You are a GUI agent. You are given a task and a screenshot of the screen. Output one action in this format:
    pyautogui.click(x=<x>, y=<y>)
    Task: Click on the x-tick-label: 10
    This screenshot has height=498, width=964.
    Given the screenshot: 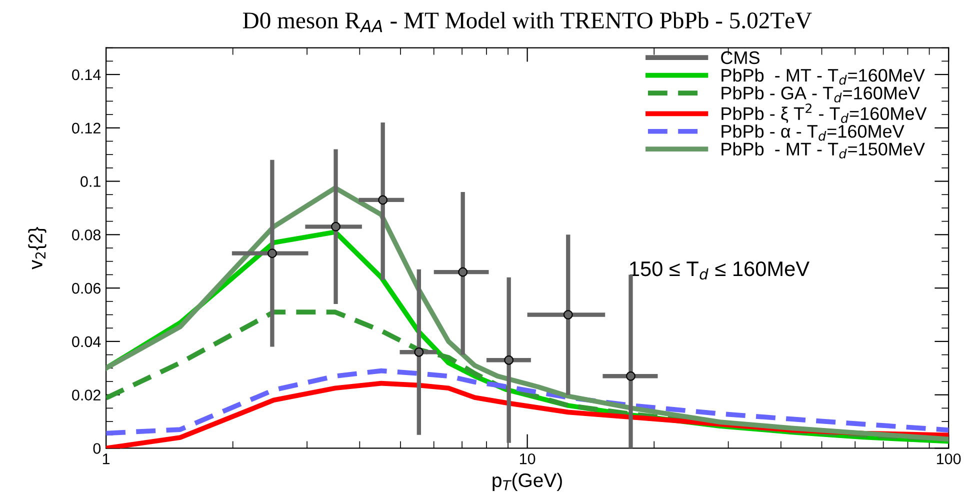 What is the action you would take?
    pyautogui.click(x=528, y=458)
    